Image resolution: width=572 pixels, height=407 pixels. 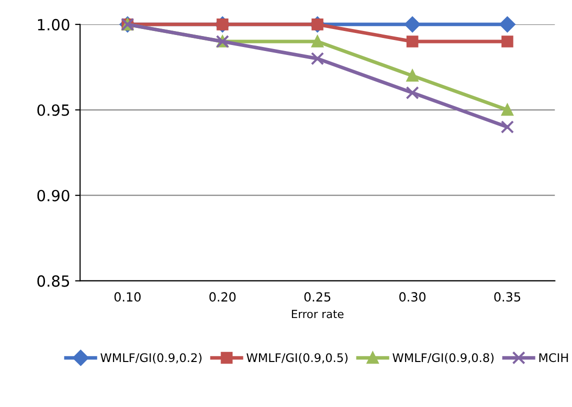 I want to click on legend-label: MCIH, so click(x=553, y=357).